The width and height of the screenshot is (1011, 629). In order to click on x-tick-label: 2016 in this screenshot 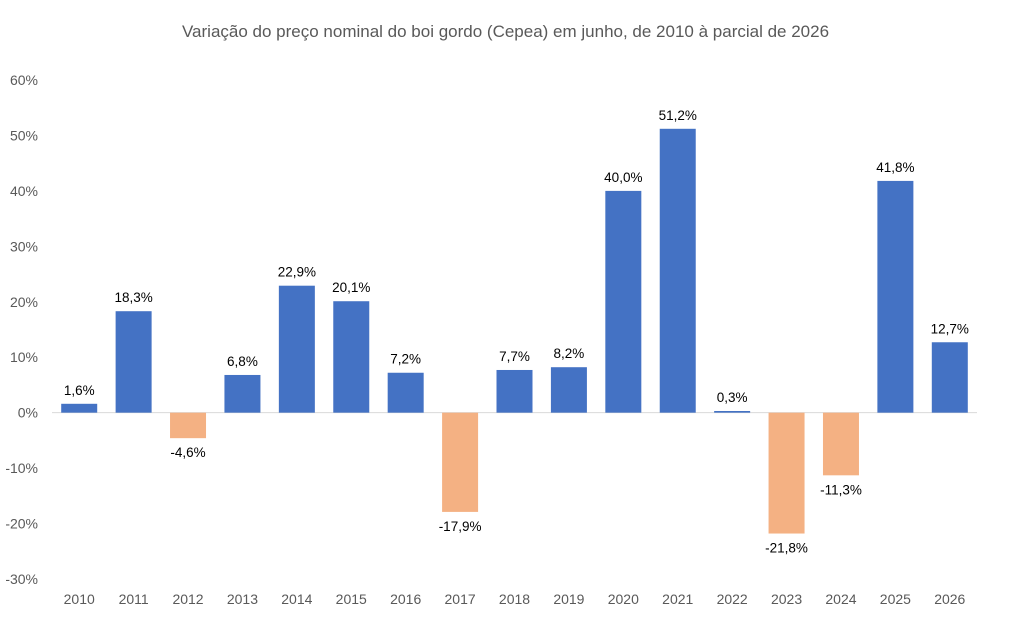, I will do `click(405, 599)`.